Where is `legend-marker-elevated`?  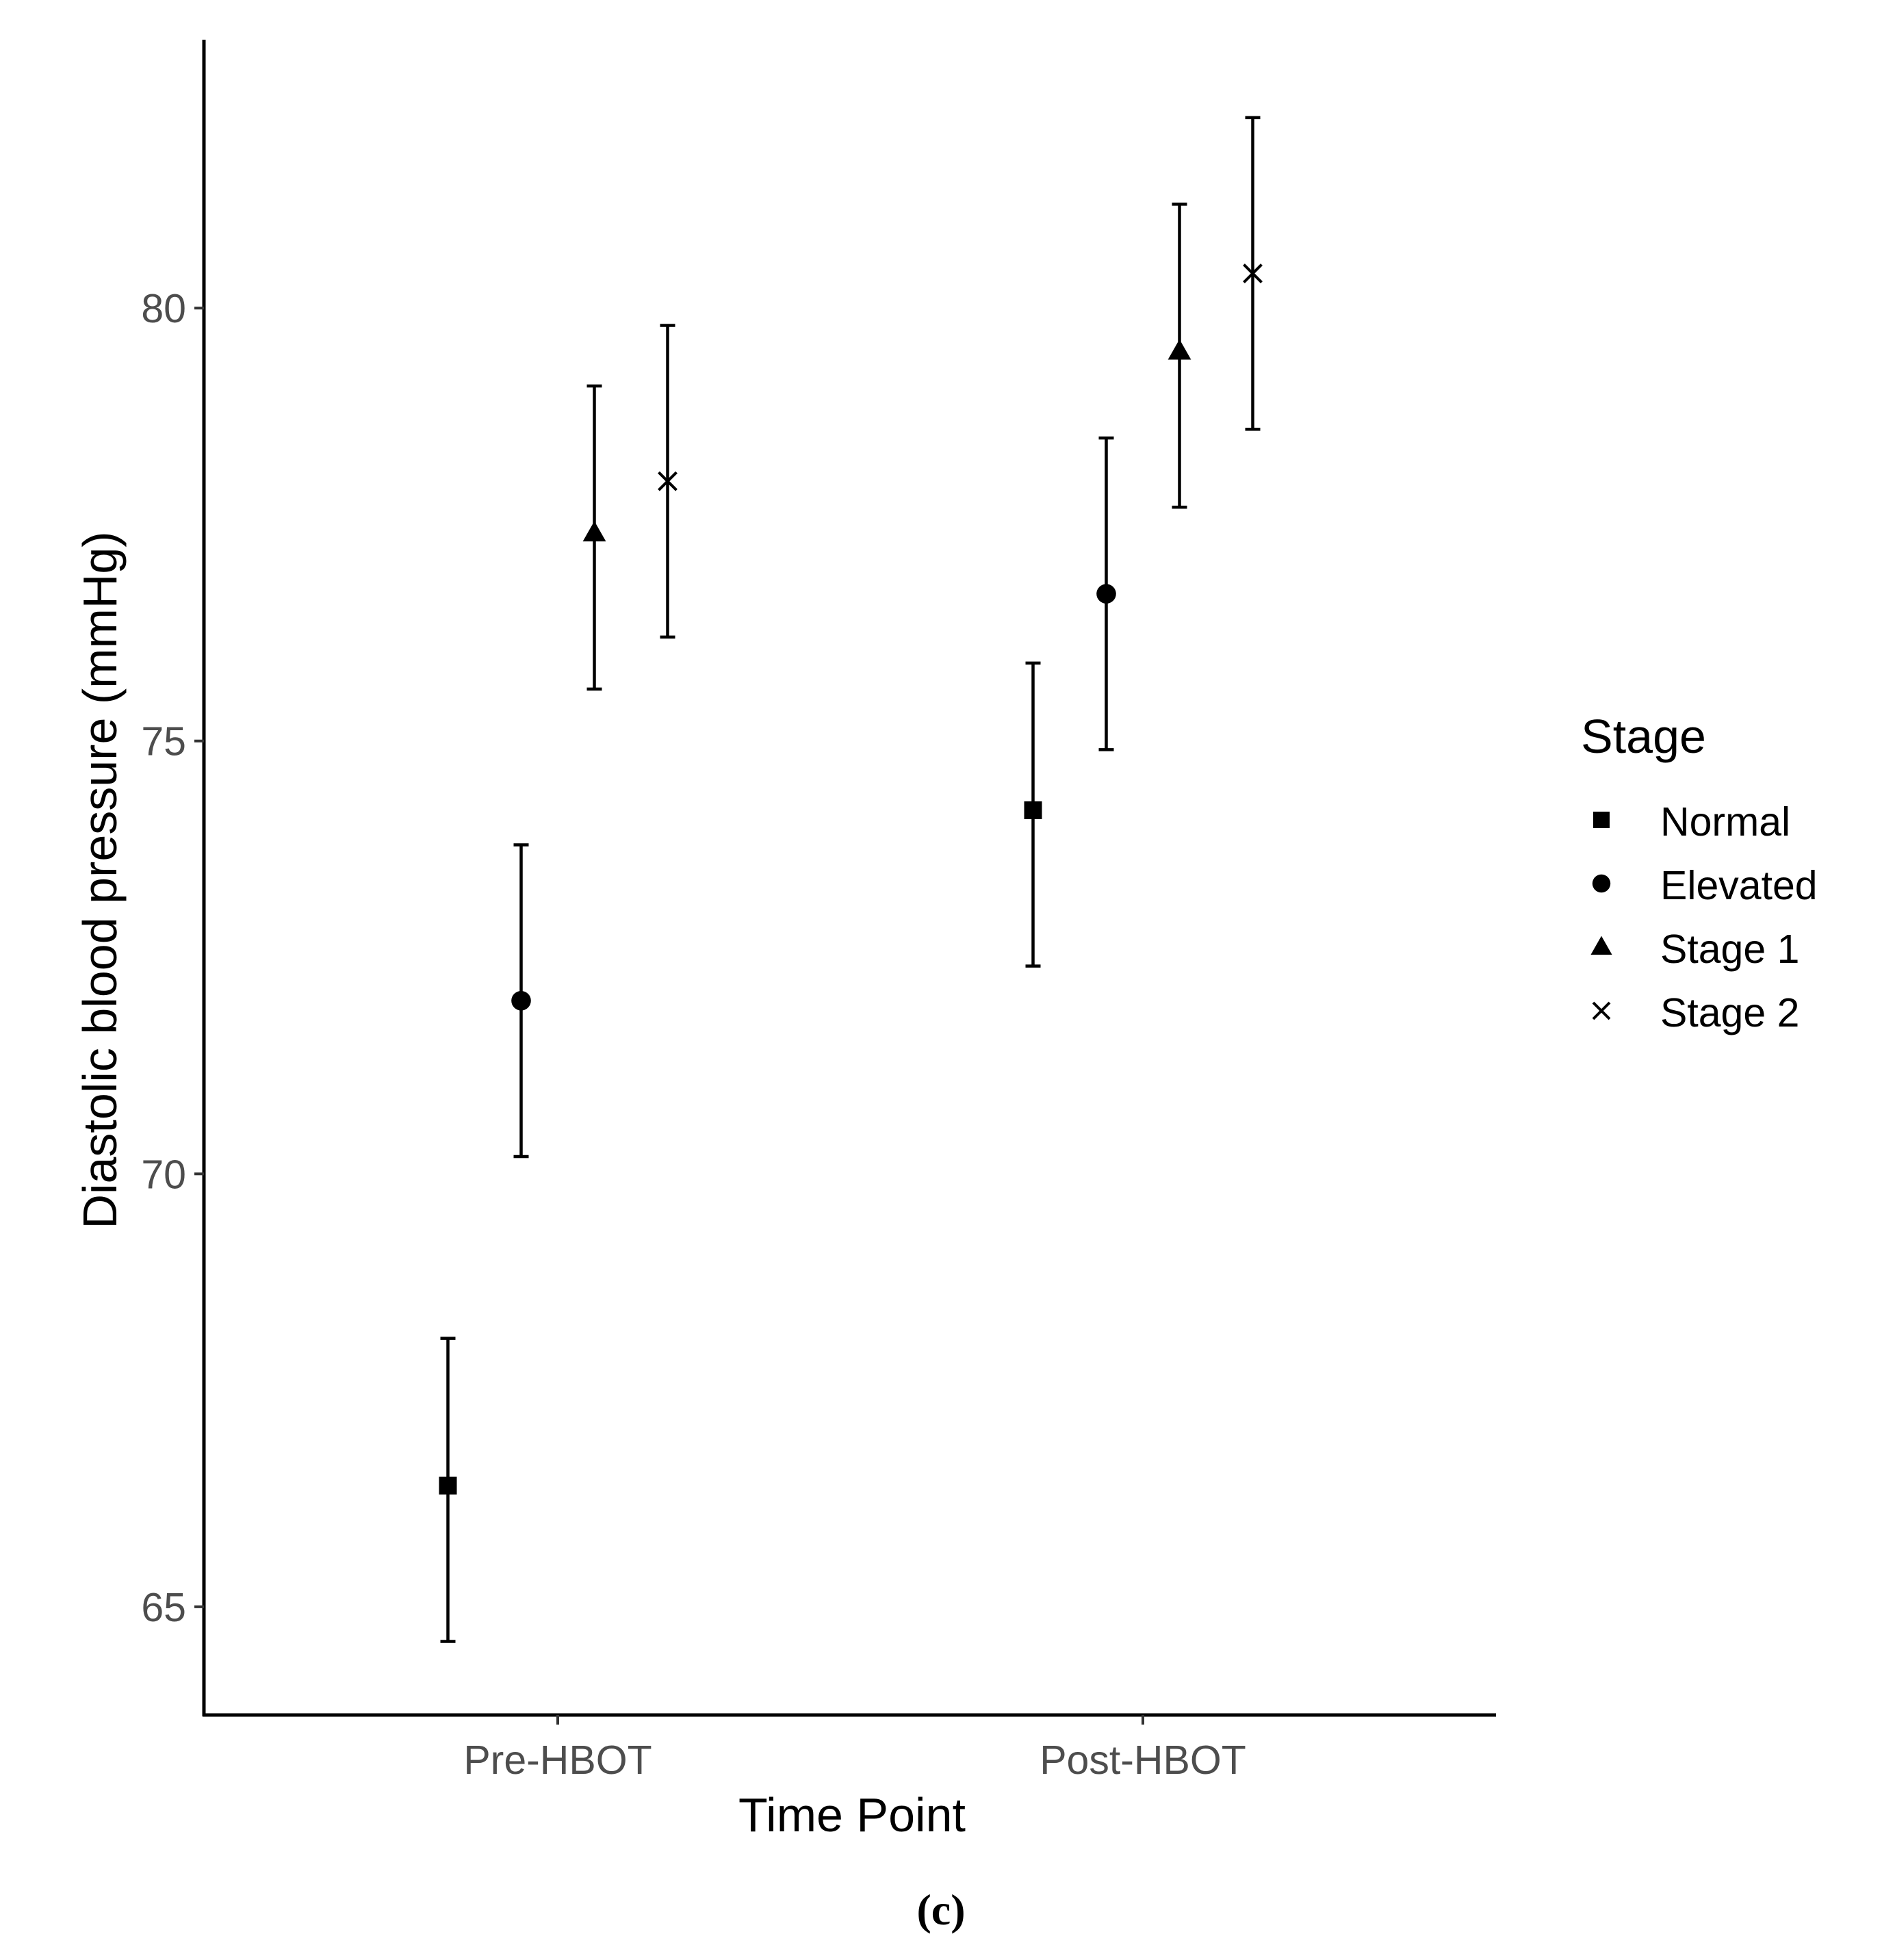
legend-marker-elevated is located at coordinates (1601, 883).